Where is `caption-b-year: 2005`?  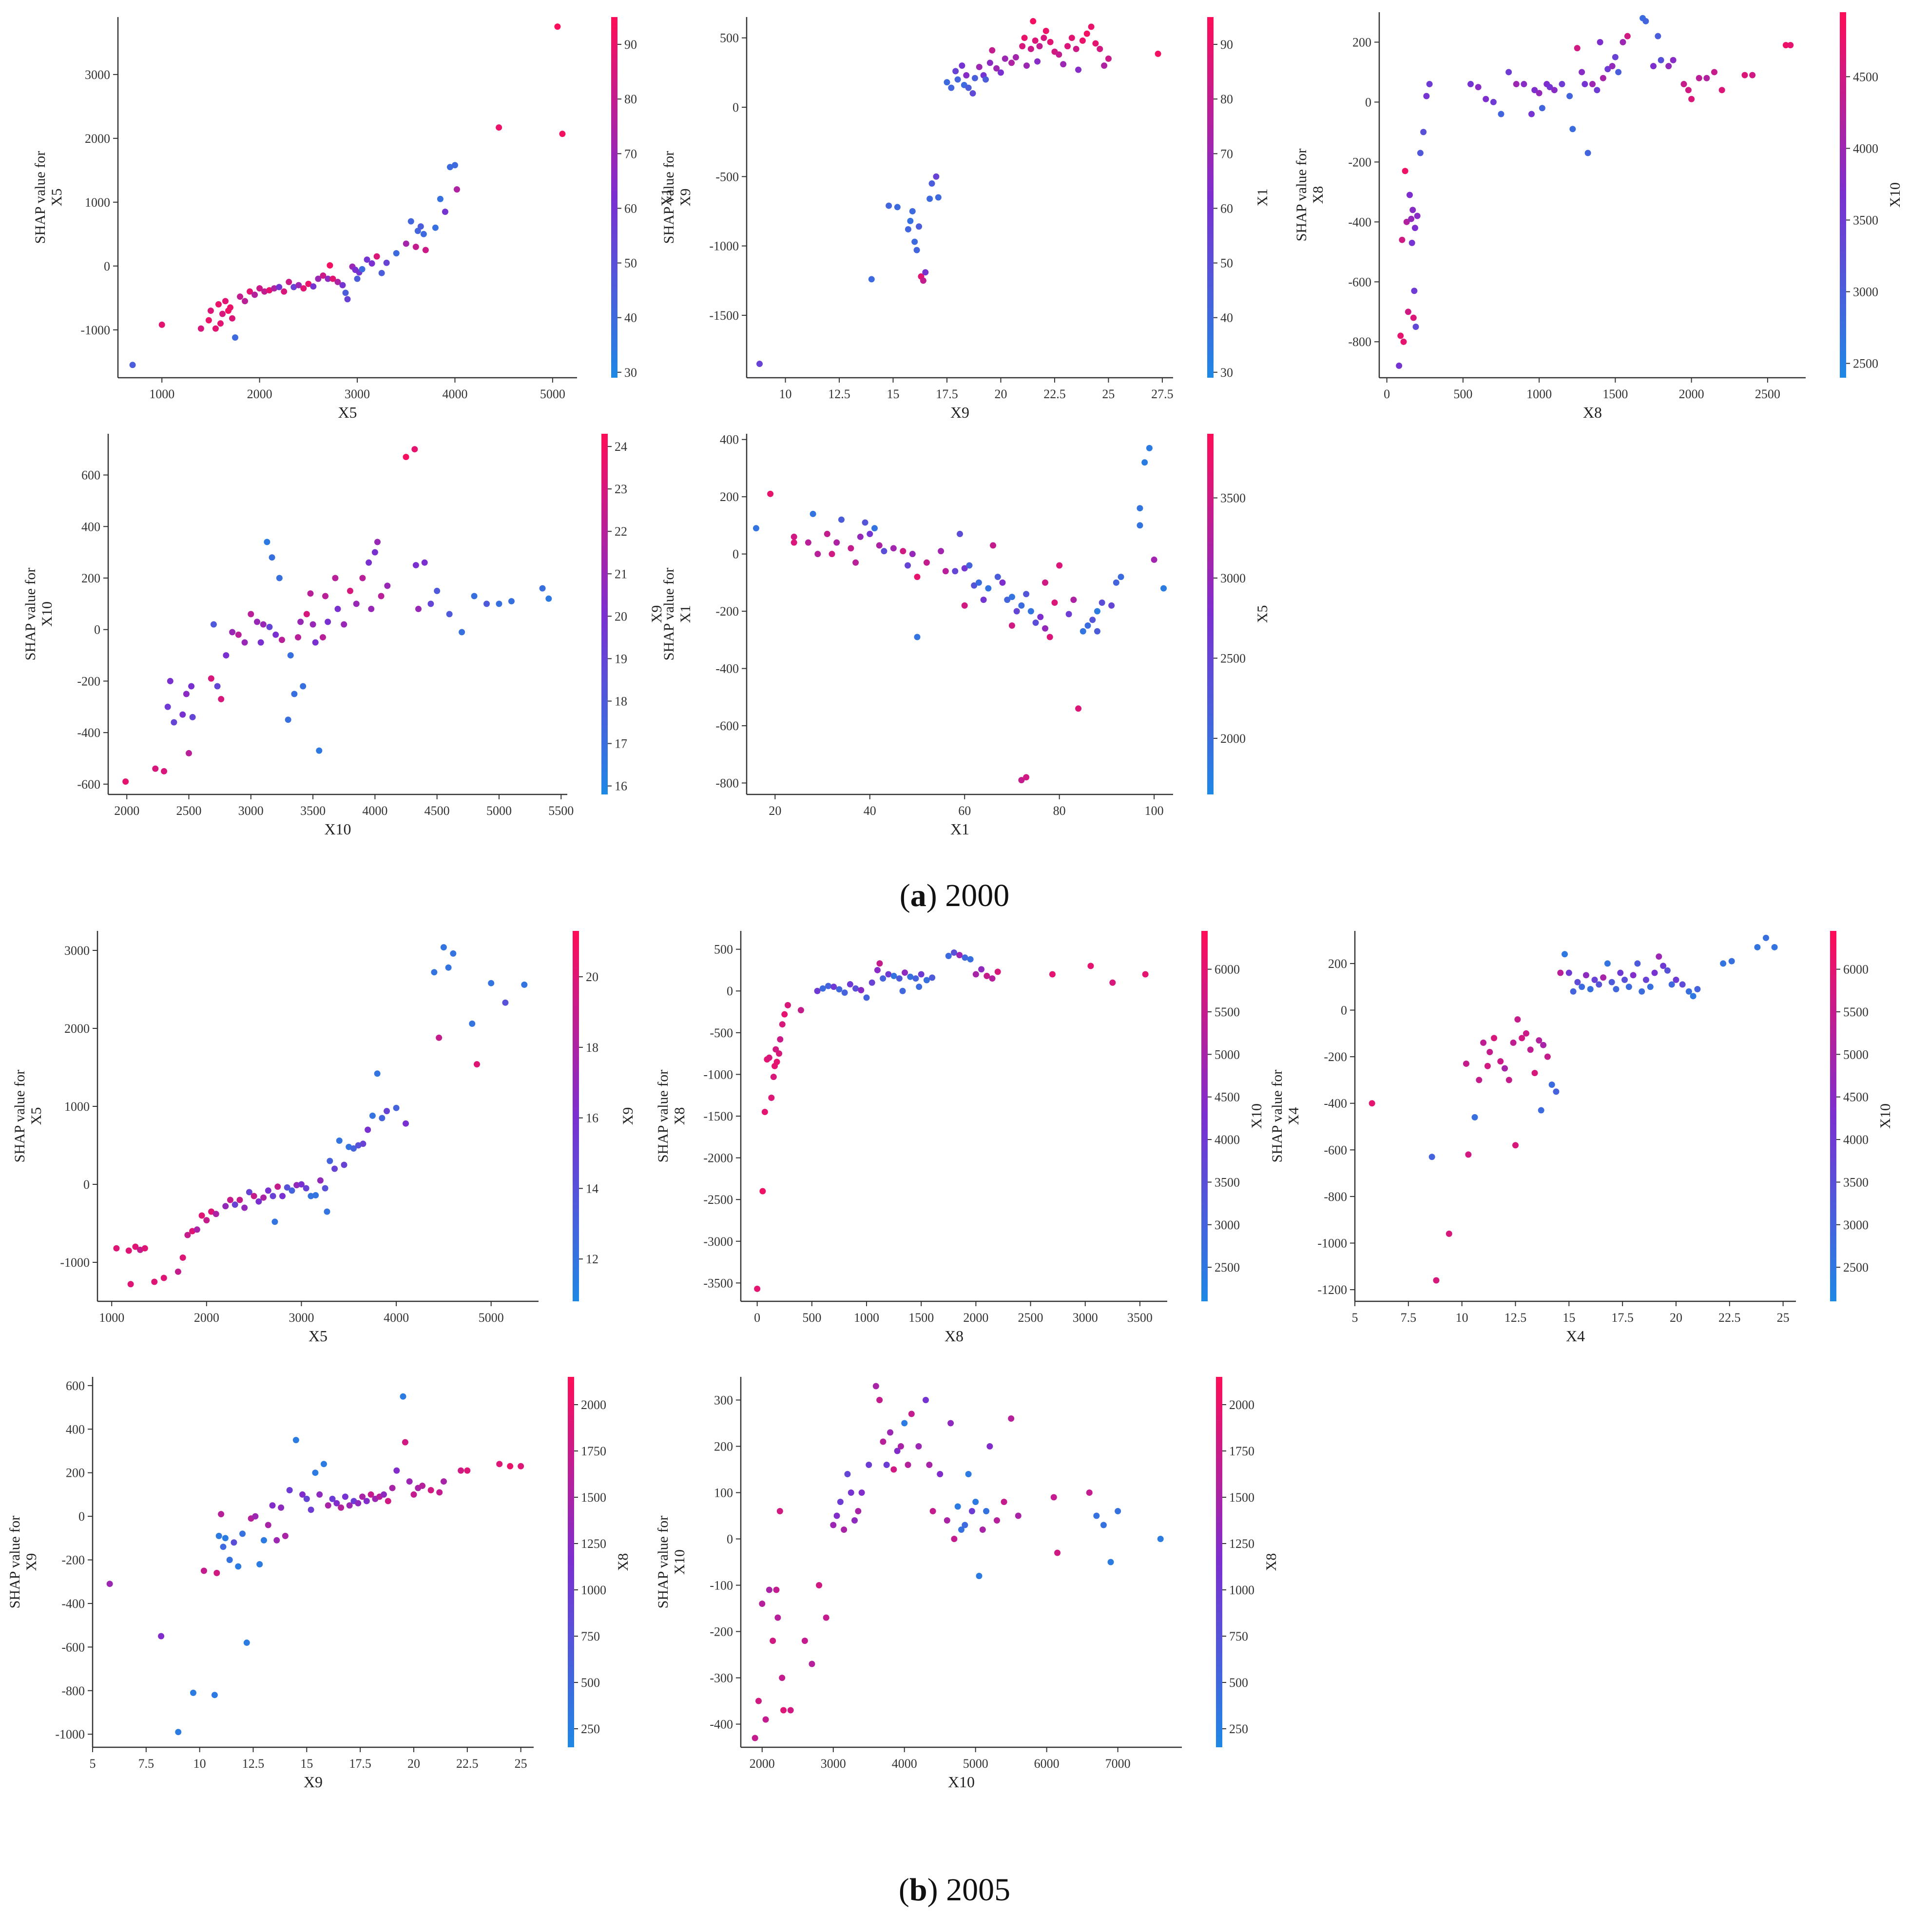 caption-b-year: 2005 is located at coordinates (978, 1890).